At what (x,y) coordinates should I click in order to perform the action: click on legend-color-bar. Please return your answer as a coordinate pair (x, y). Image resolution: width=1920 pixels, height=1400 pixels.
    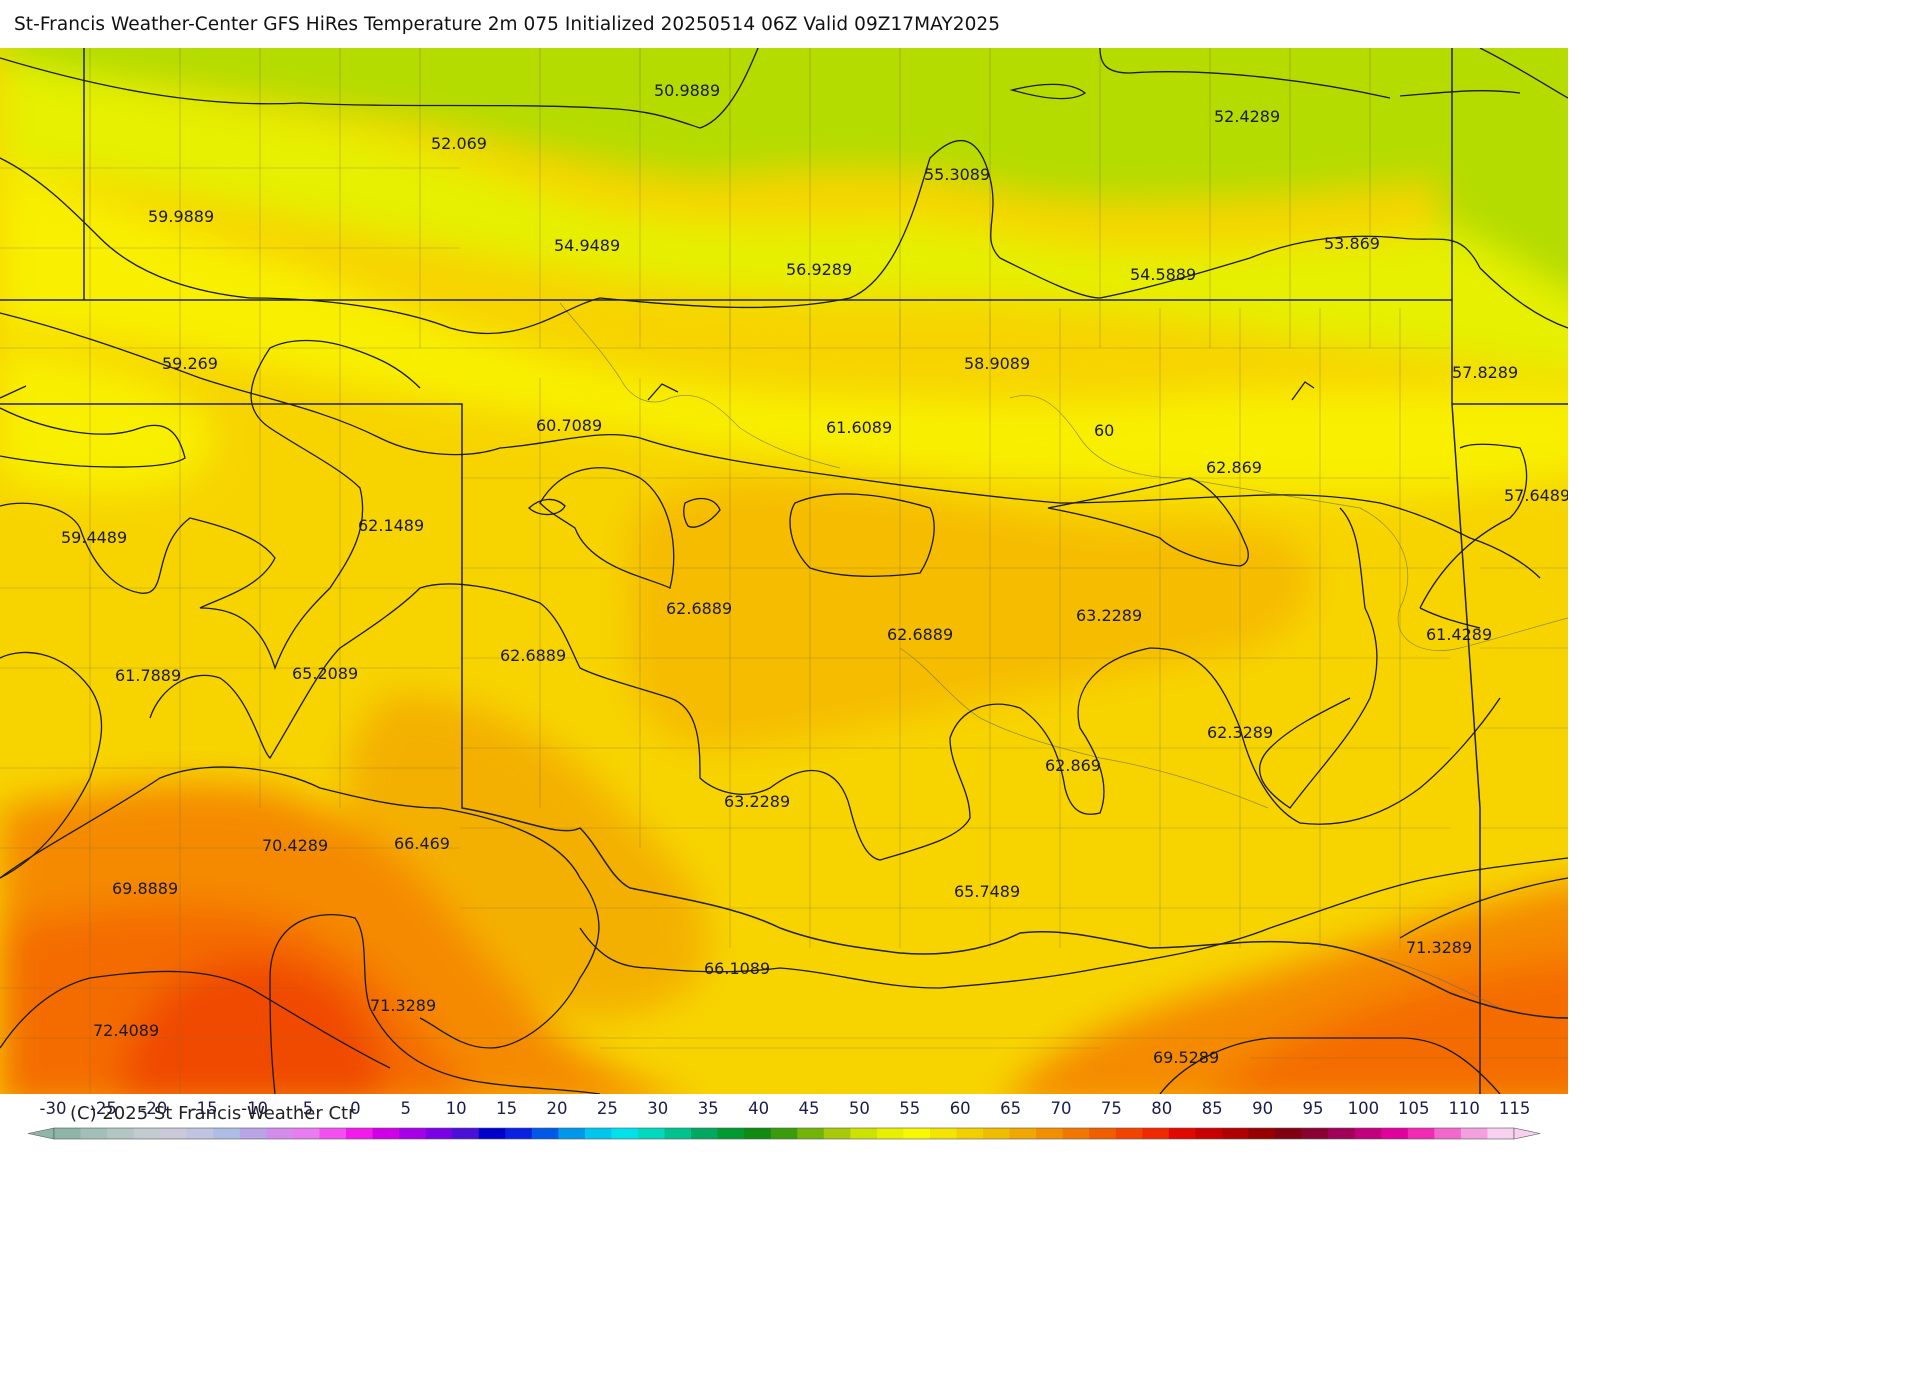
    Looking at the image, I should click on (784, 1133).